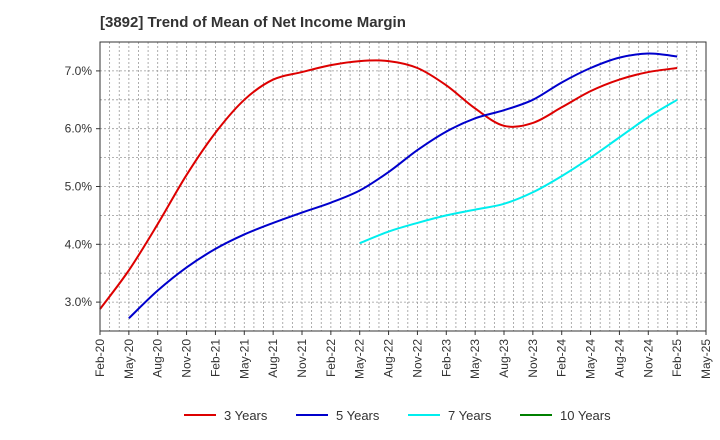 This screenshot has width=720, height=440. What do you see at coordinates (244, 359) in the screenshot?
I see `x-tick-label: May-21` at bounding box center [244, 359].